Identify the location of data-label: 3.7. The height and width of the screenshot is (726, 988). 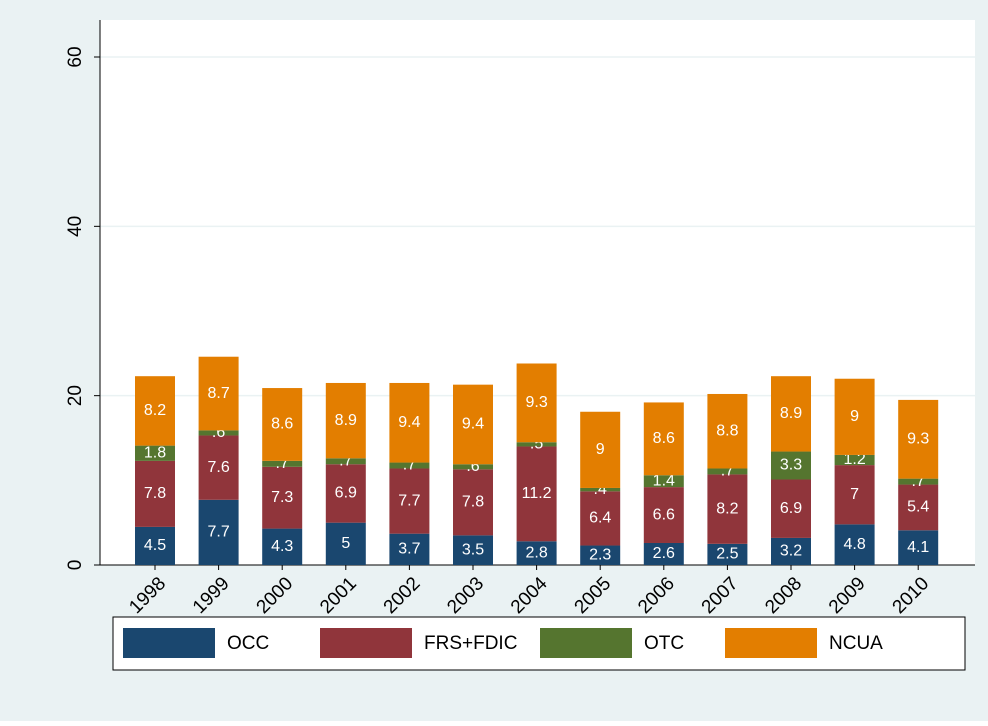
(409, 549).